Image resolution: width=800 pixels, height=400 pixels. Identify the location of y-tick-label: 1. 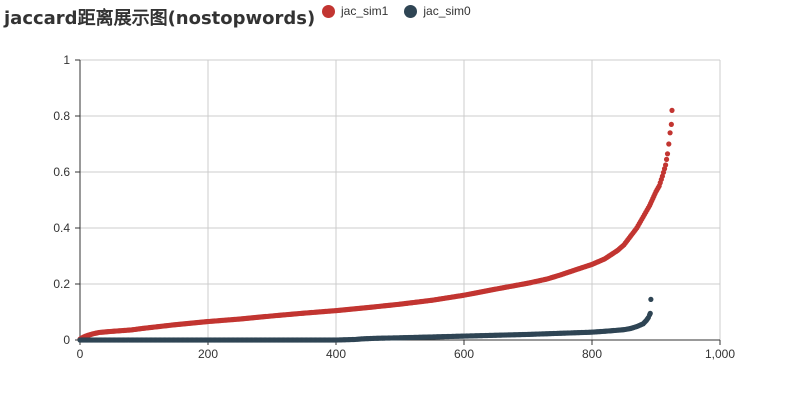
(66, 60).